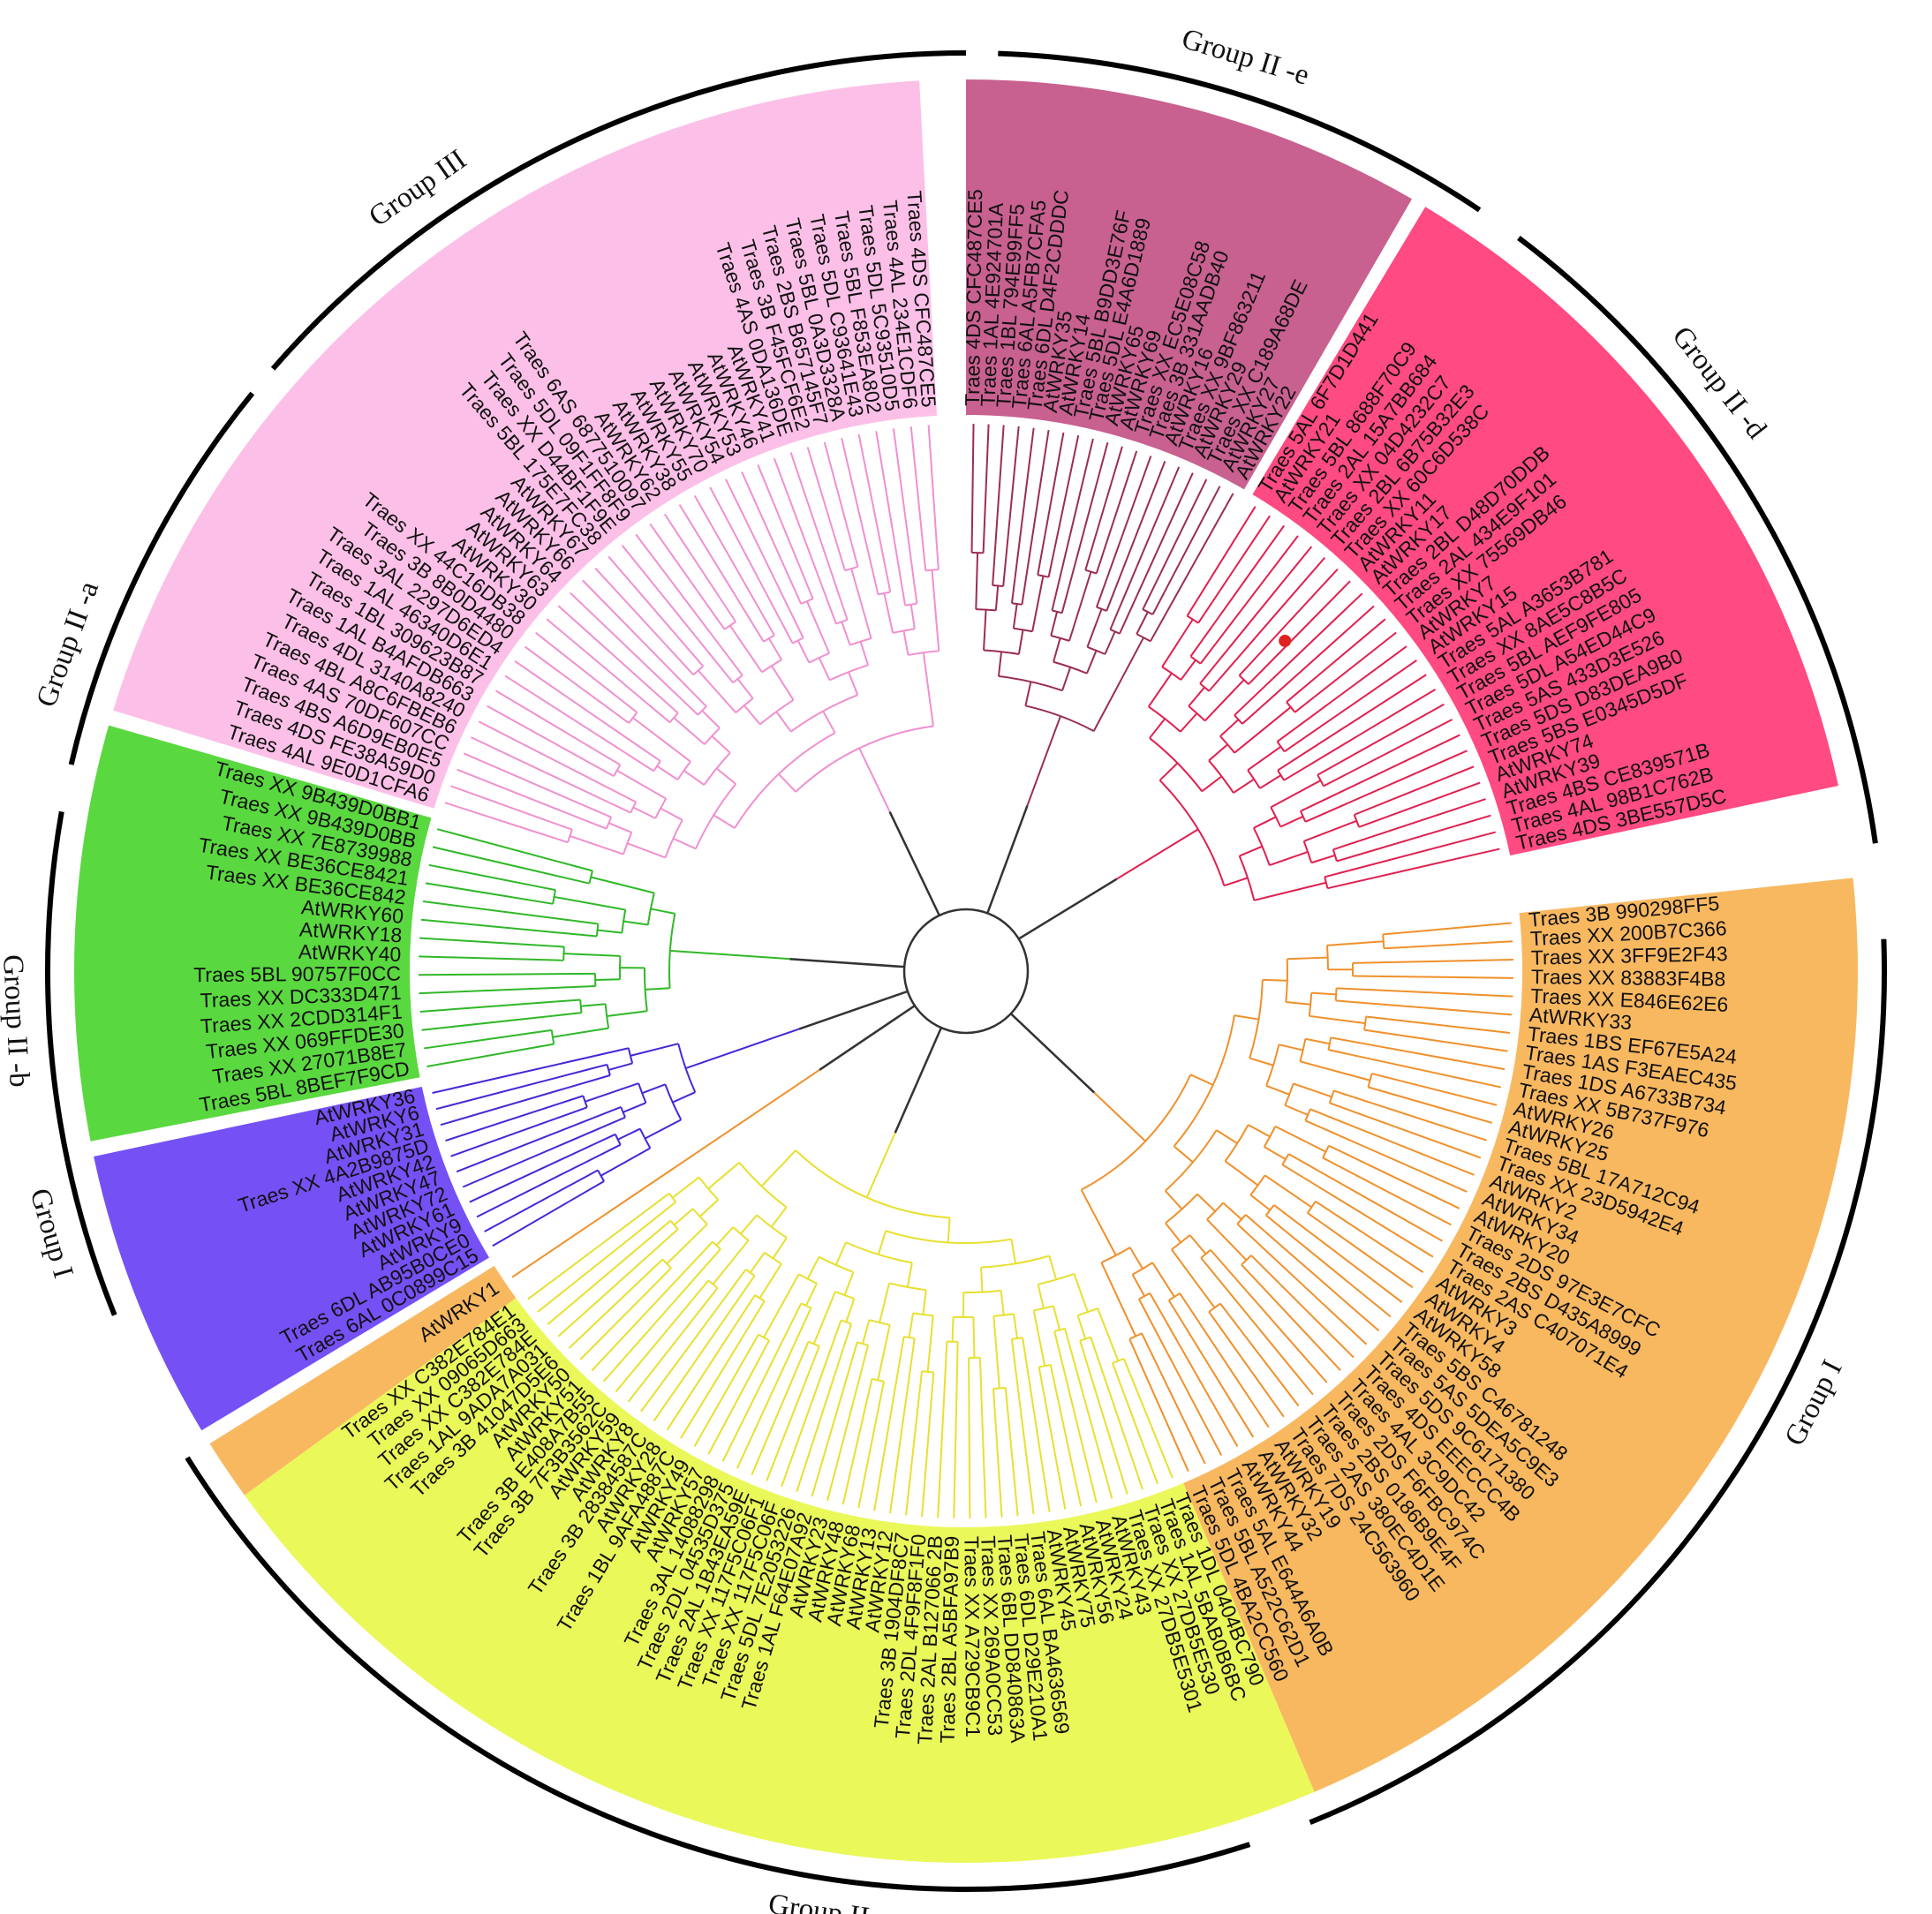 Image resolution: width=1932 pixels, height=1914 pixels. What do you see at coordinates (1240, 131) in the screenshot?
I see `group-arc-II-e` at bounding box center [1240, 131].